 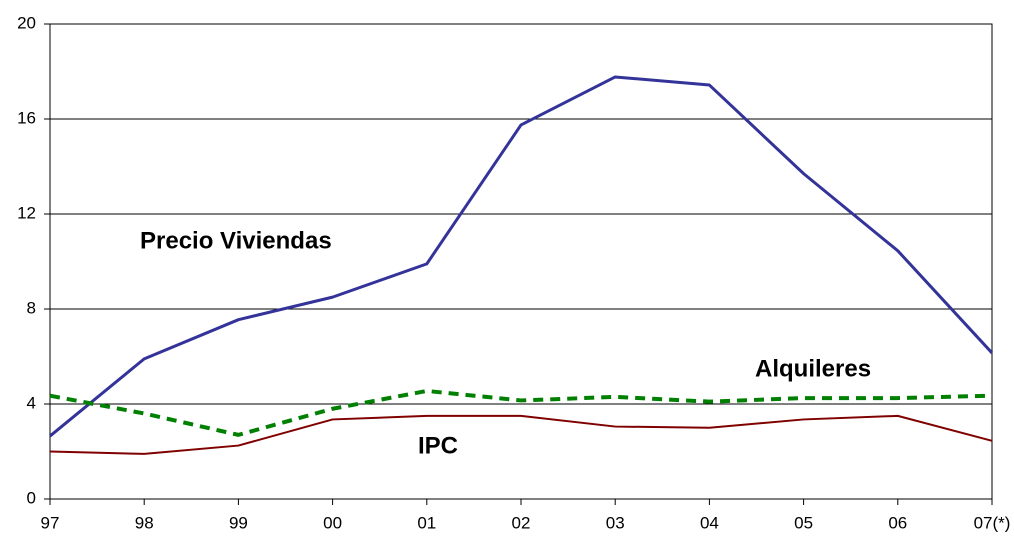 What do you see at coordinates (31, 307) in the screenshot?
I see `y-tick-label: 8` at bounding box center [31, 307].